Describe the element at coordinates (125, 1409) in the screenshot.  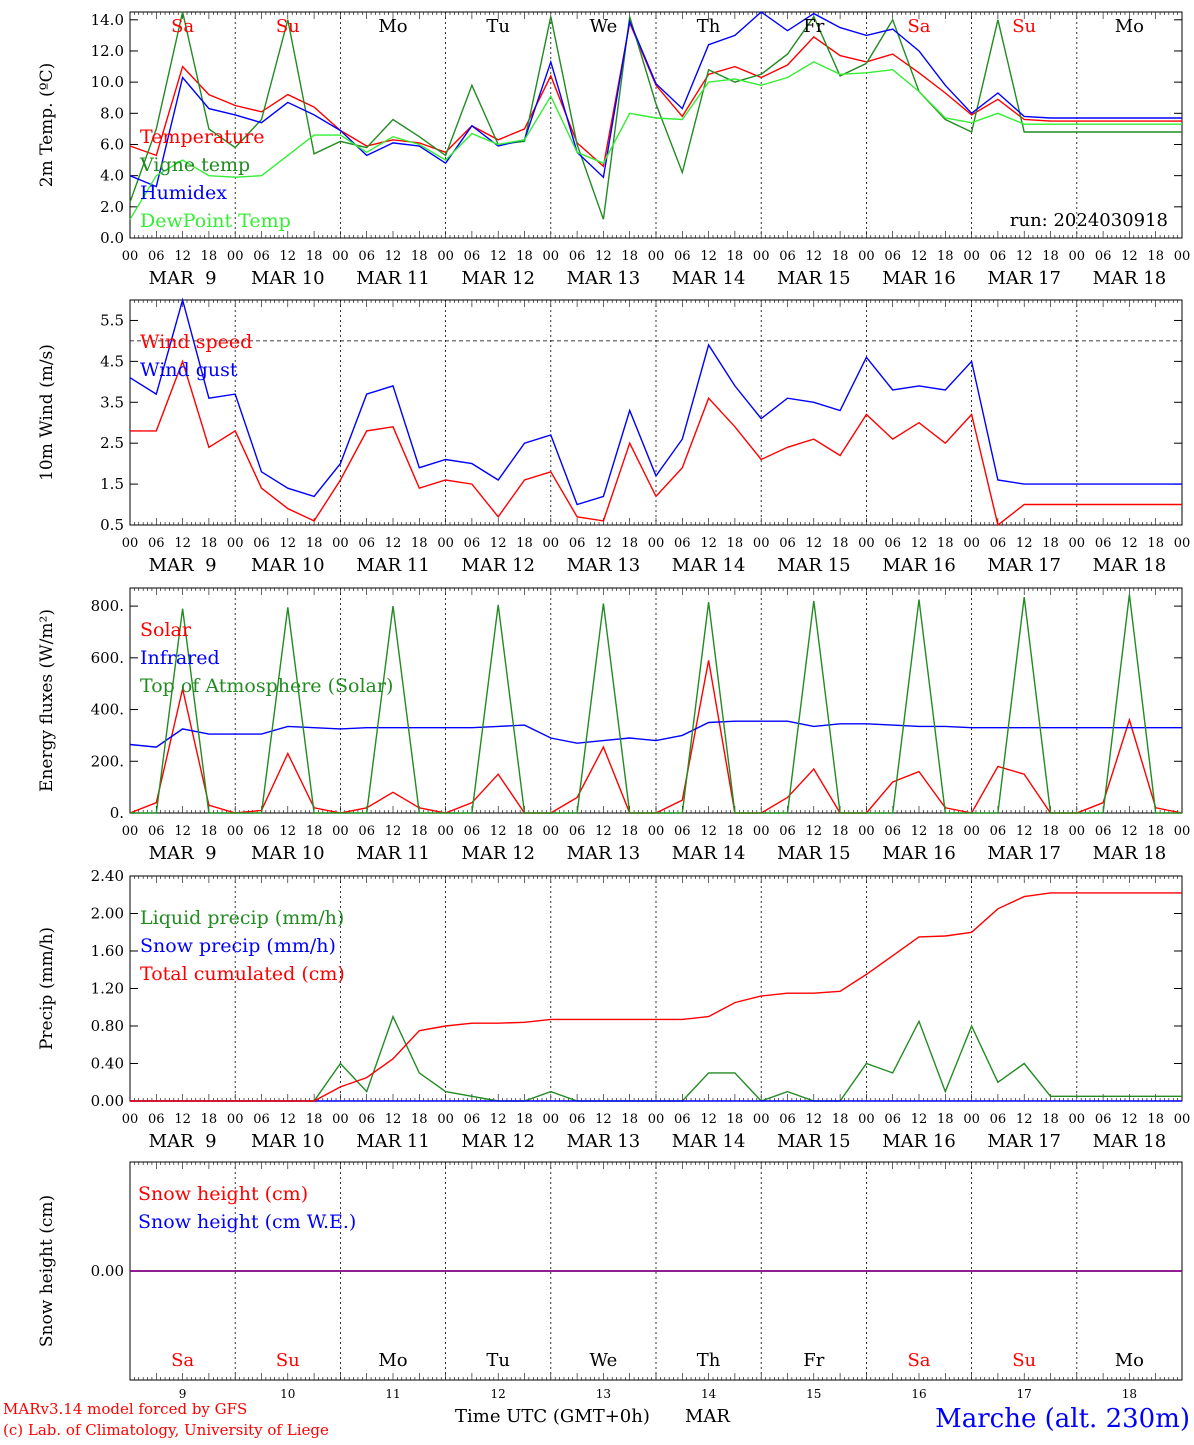
I see `model-credit: MARv3.14 model forced by GFS` at that location.